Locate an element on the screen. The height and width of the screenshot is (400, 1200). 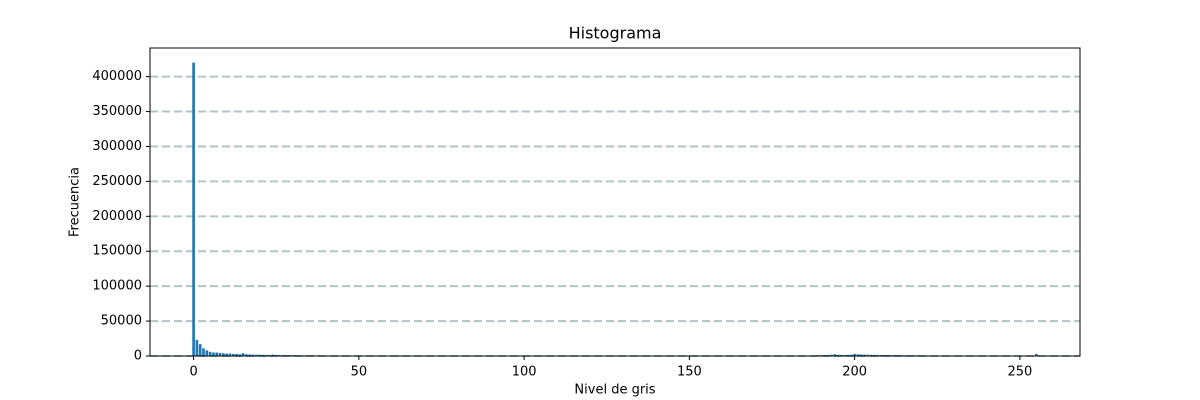
y-axis-label: Frecuencia is located at coordinates (75, 202).